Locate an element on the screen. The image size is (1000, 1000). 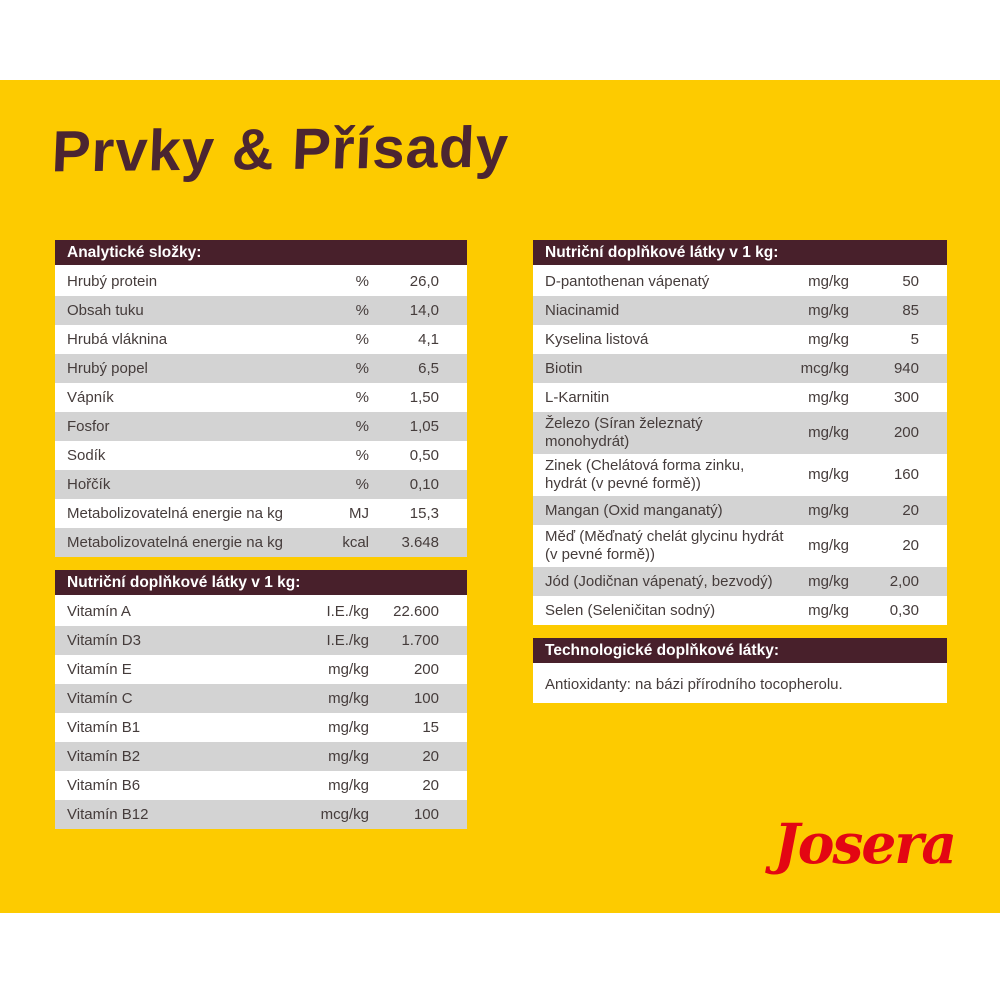
table-row: Hrubý protein% 26,0 is located at coordinates (261, 281).